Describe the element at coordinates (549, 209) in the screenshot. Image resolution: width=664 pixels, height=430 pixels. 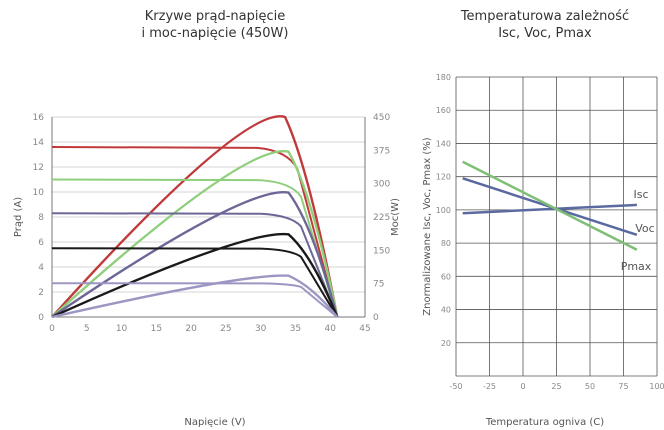
I see `temp-line-isc` at that location.